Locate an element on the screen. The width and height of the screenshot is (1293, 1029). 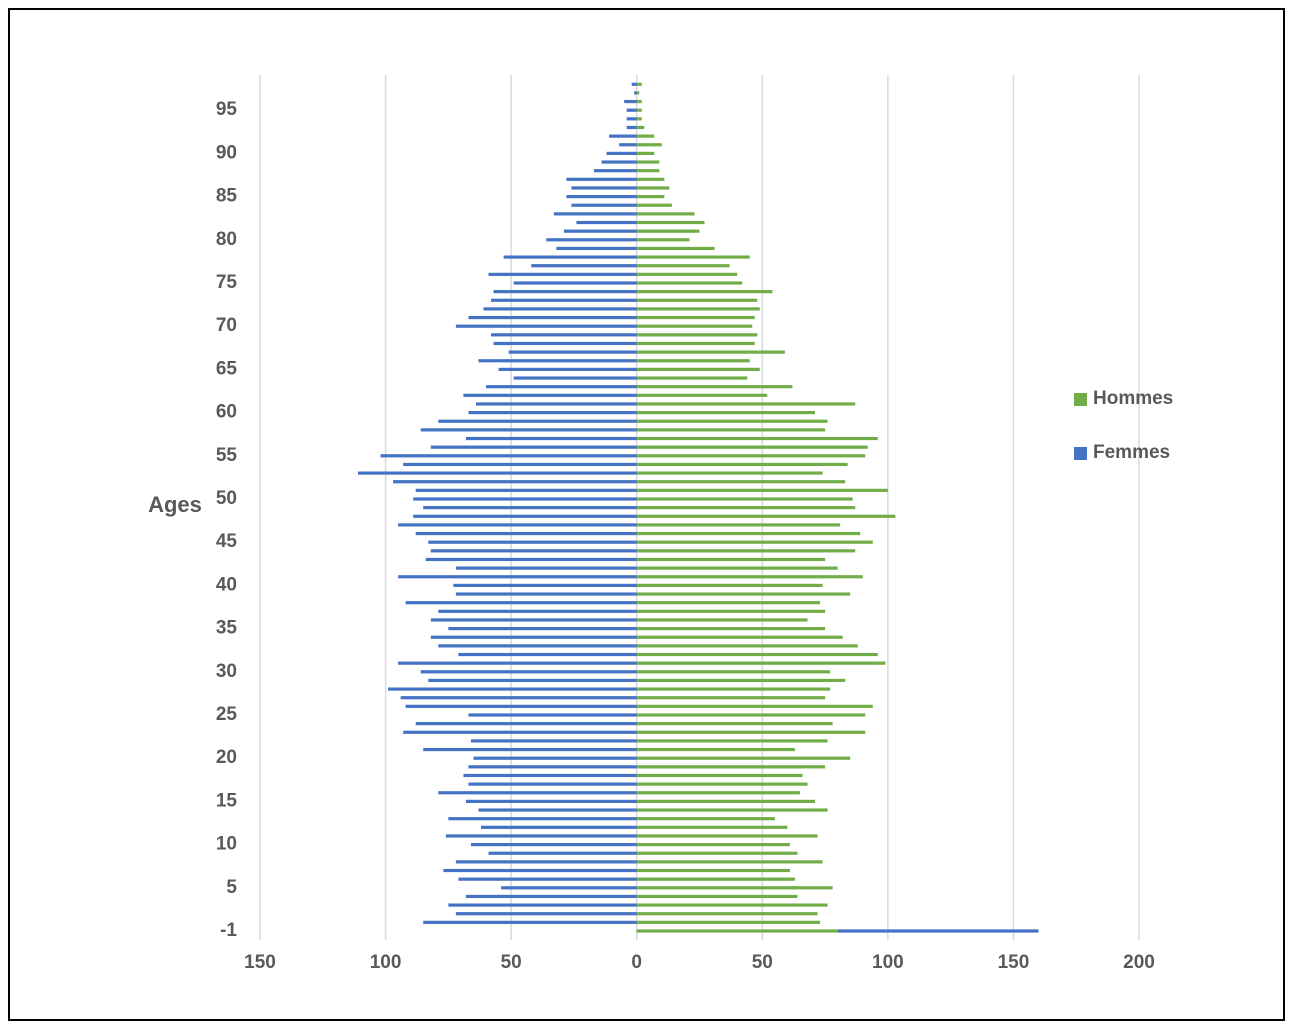
y-tick-label: 25 is located at coordinates (227, 714).